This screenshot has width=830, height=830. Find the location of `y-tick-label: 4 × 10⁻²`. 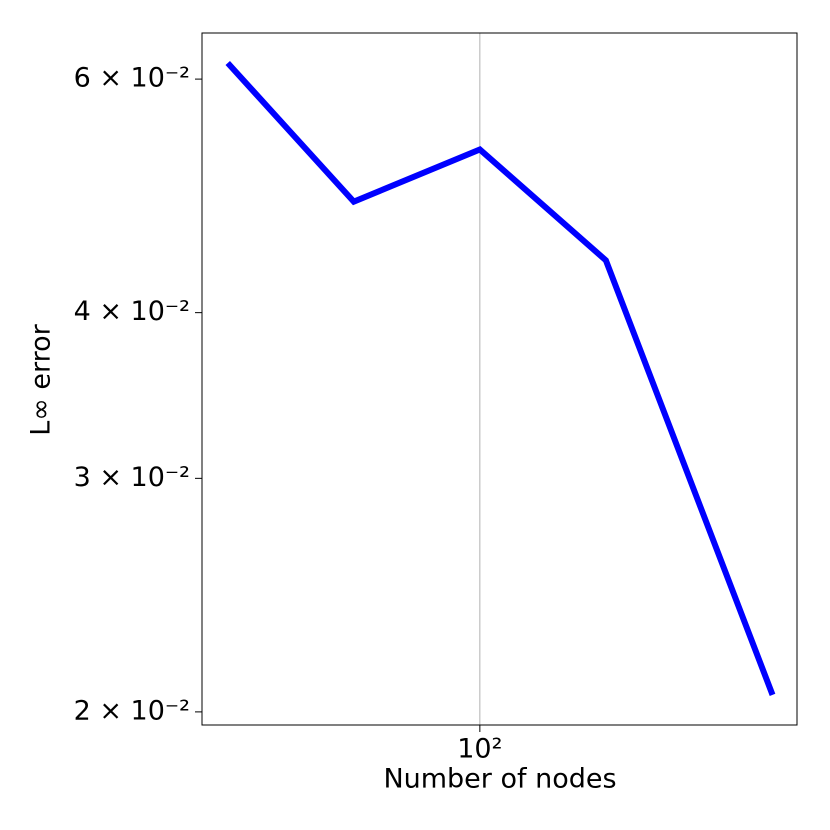

y-tick-label: 4 × 10⁻² is located at coordinates (132, 311).